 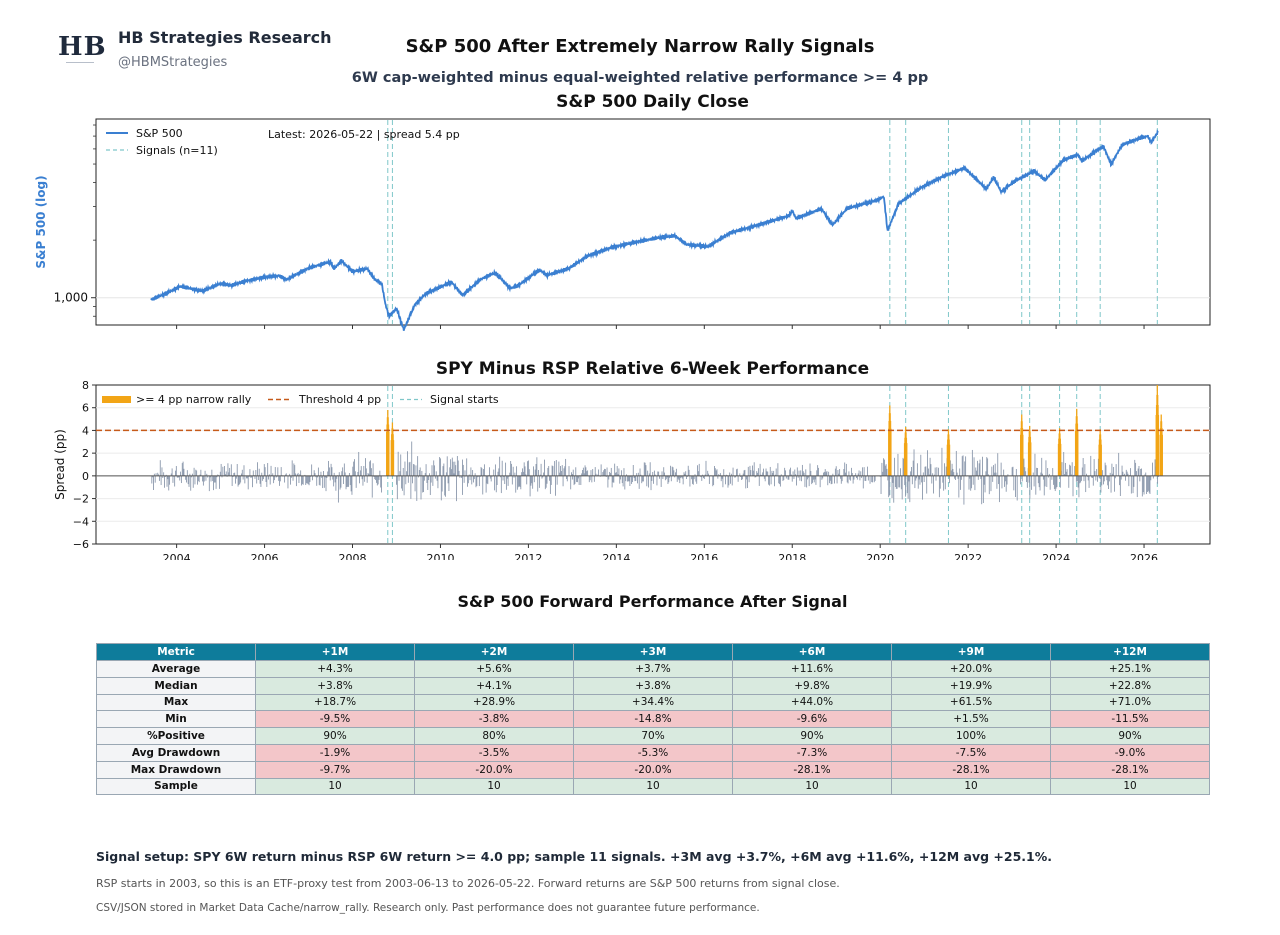 What do you see at coordinates (176, 719) in the screenshot?
I see `table-metric-cell: Min` at bounding box center [176, 719].